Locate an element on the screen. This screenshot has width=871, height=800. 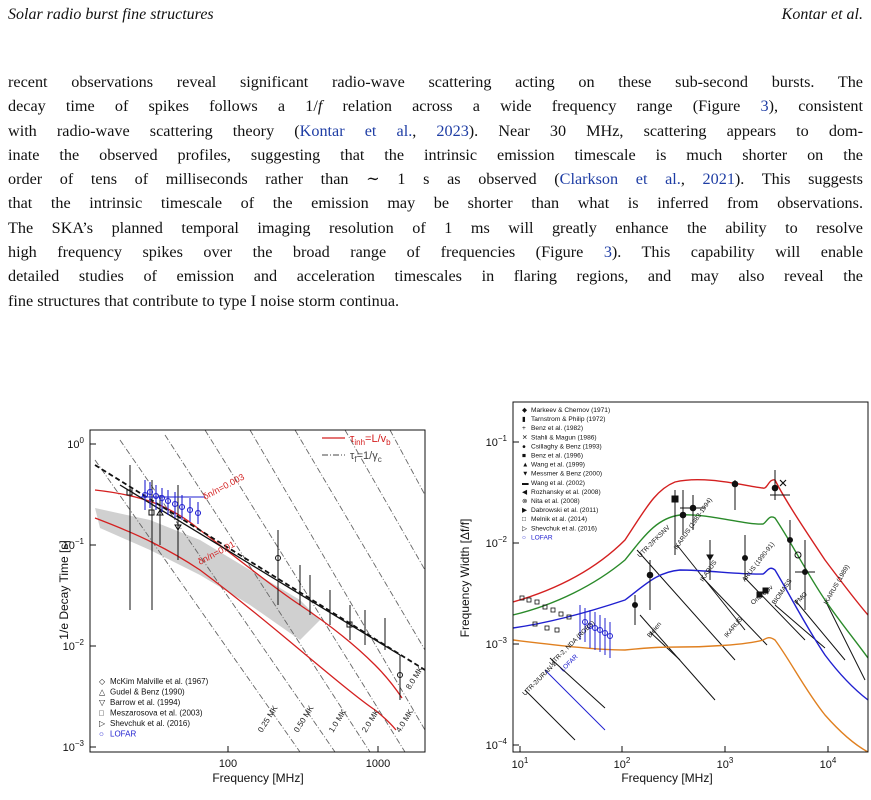
legend-entry: Wang et al. (2002) is located at coordinates (558, 483).